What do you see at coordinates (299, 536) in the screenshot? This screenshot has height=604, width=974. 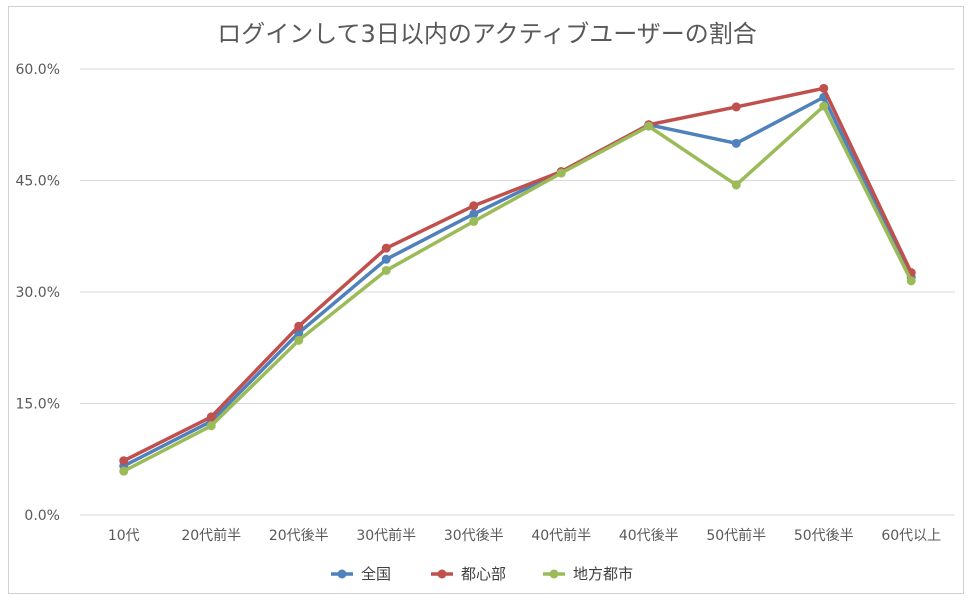 I see `x-tick-label: 20代後半` at bounding box center [299, 536].